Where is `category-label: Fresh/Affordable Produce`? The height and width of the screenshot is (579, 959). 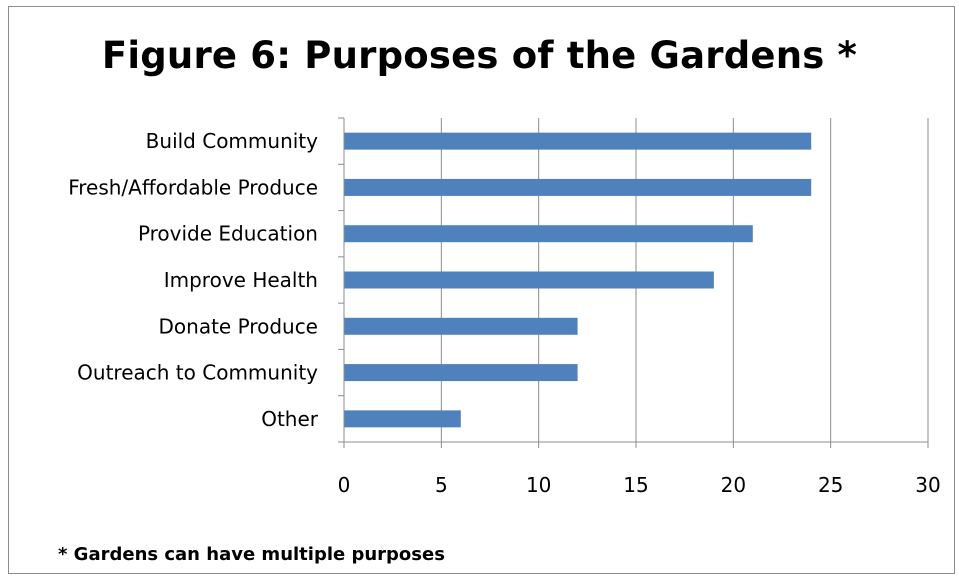
category-label: Fresh/Affordable Produce is located at coordinates (193, 187).